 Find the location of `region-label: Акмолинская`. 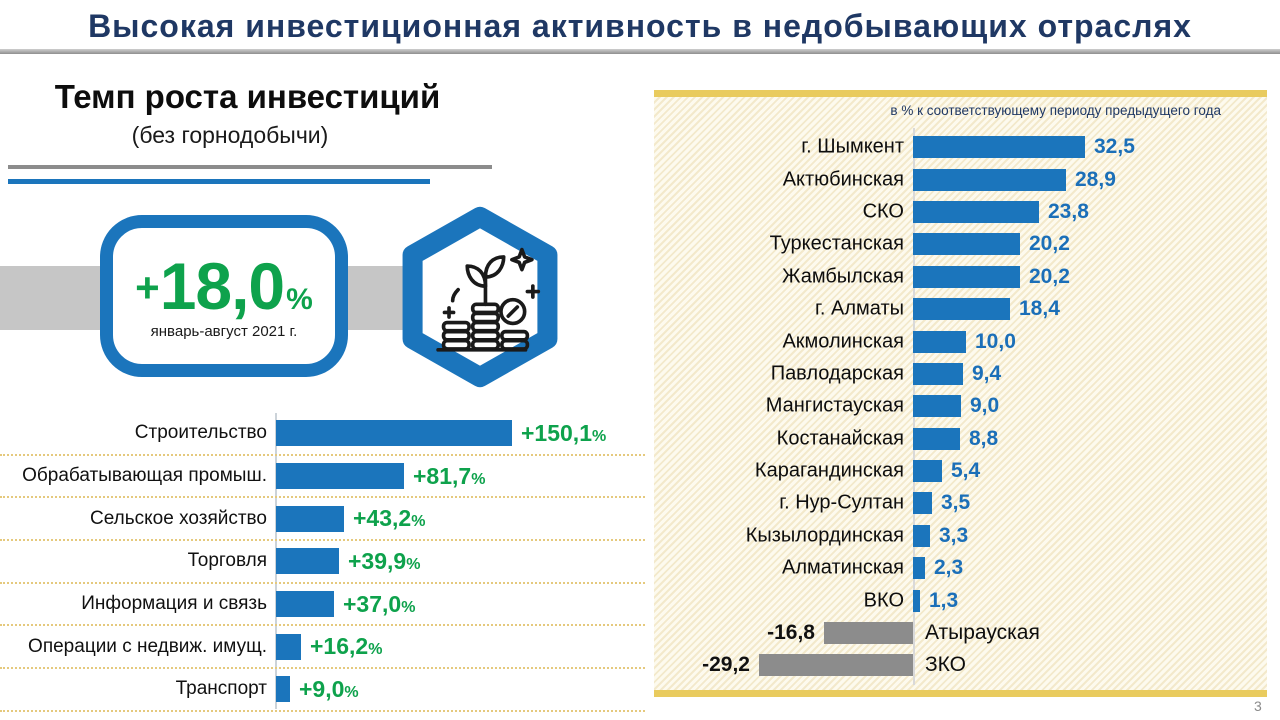

region-label: Акмолинская is located at coordinates (843, 341).